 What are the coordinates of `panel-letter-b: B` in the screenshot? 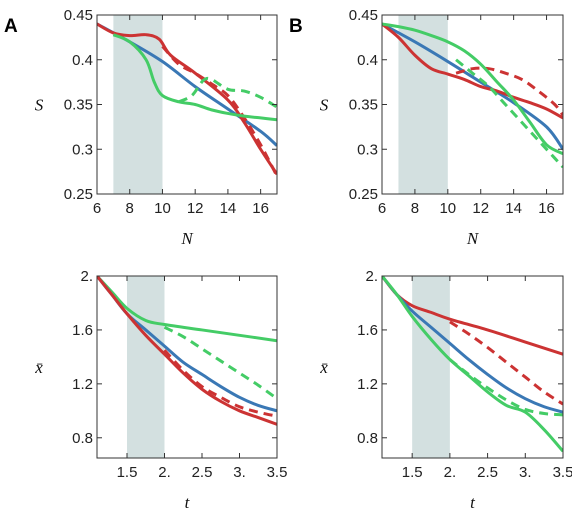 It's located at (296, 26).